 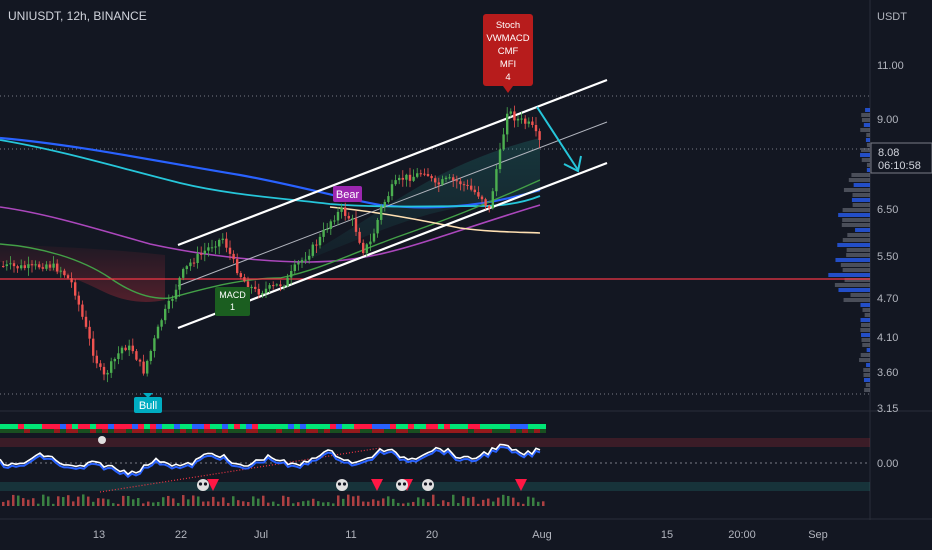 What do you see at coordinates (899, 166) in the screenshot?
I see `bar-countdown: 06:10:58` at bounding box center [899, 166].